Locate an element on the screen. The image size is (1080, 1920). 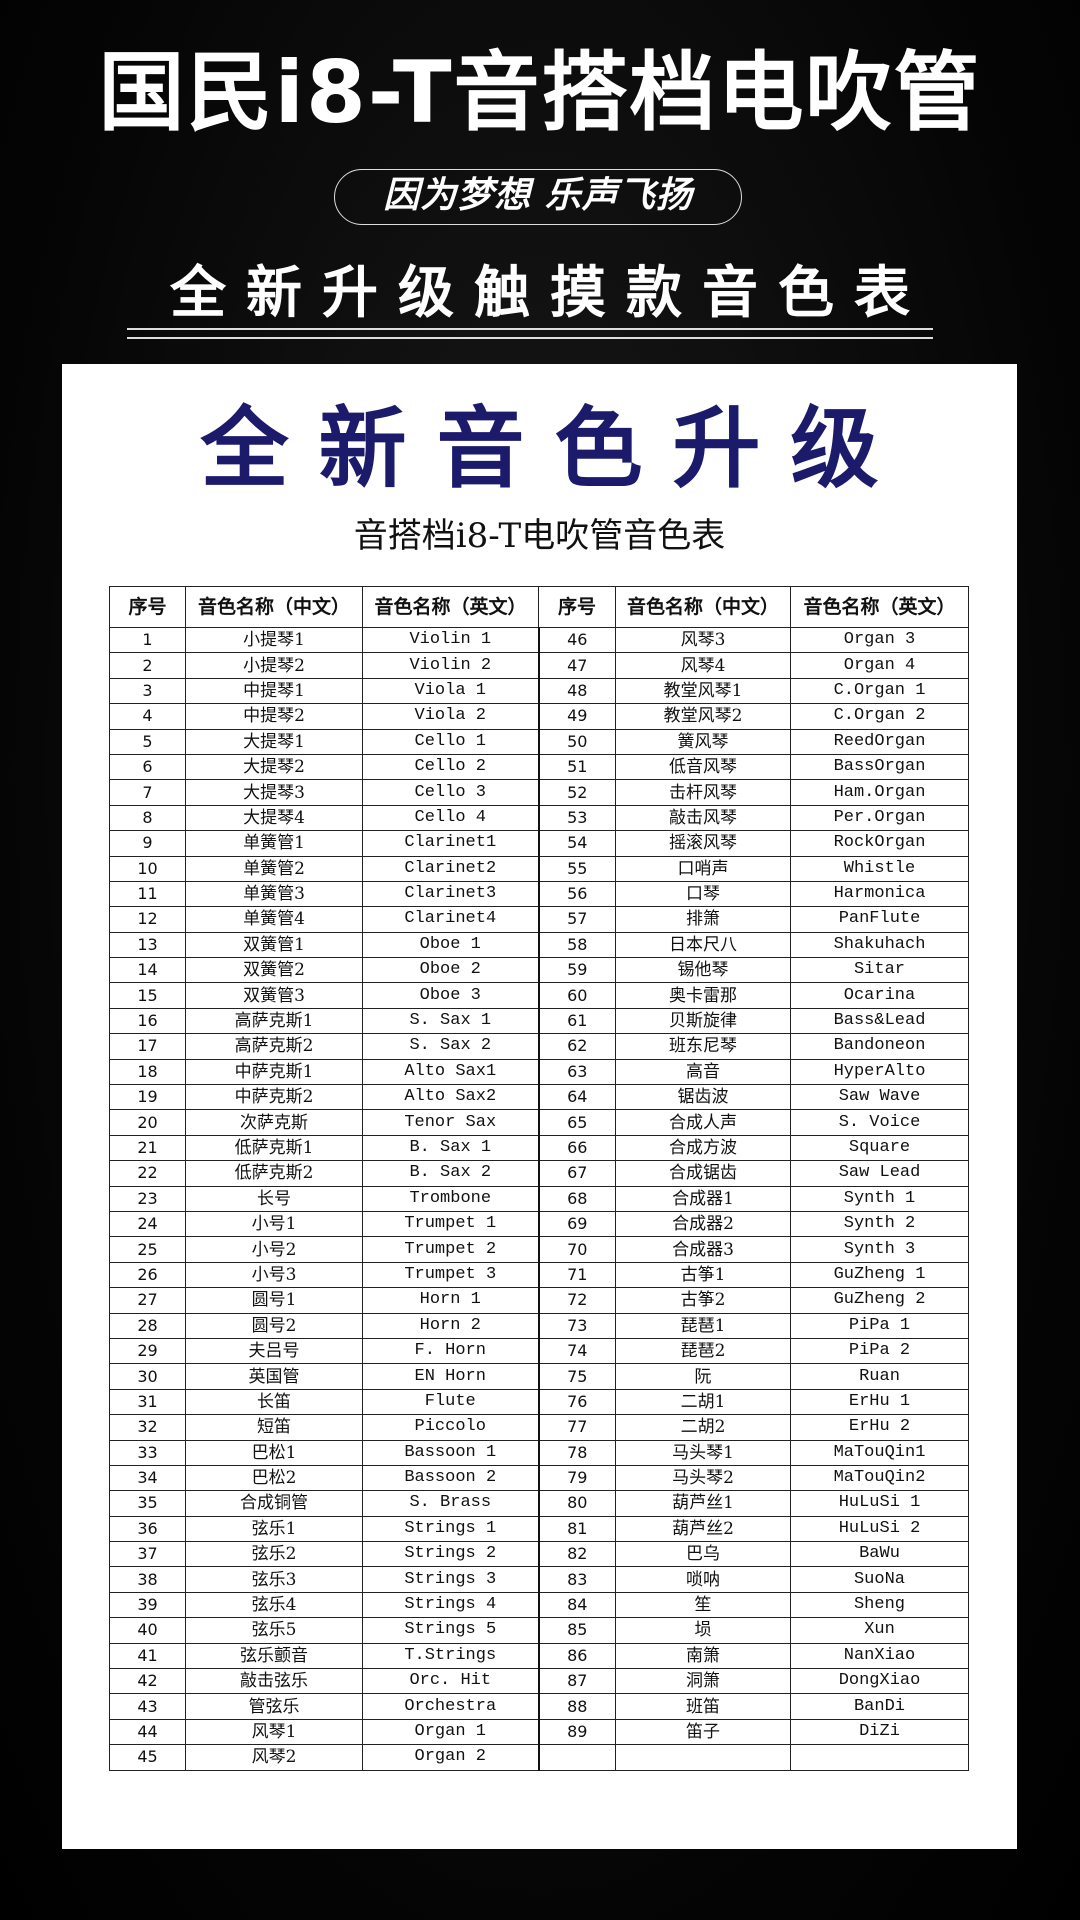
table-row: 24 小号1 Trumpet 1 69 合成器2 Synth 2 is located at coordinates (539, 1224).